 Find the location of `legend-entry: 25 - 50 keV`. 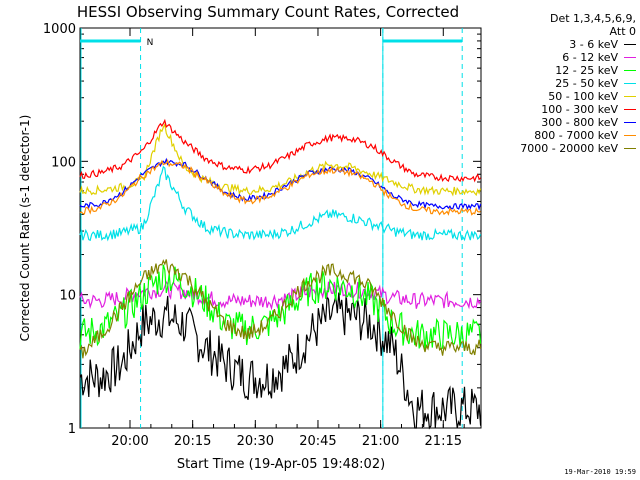

legend-entry: 25 - 50 keV is located at coordinates (561, 83).